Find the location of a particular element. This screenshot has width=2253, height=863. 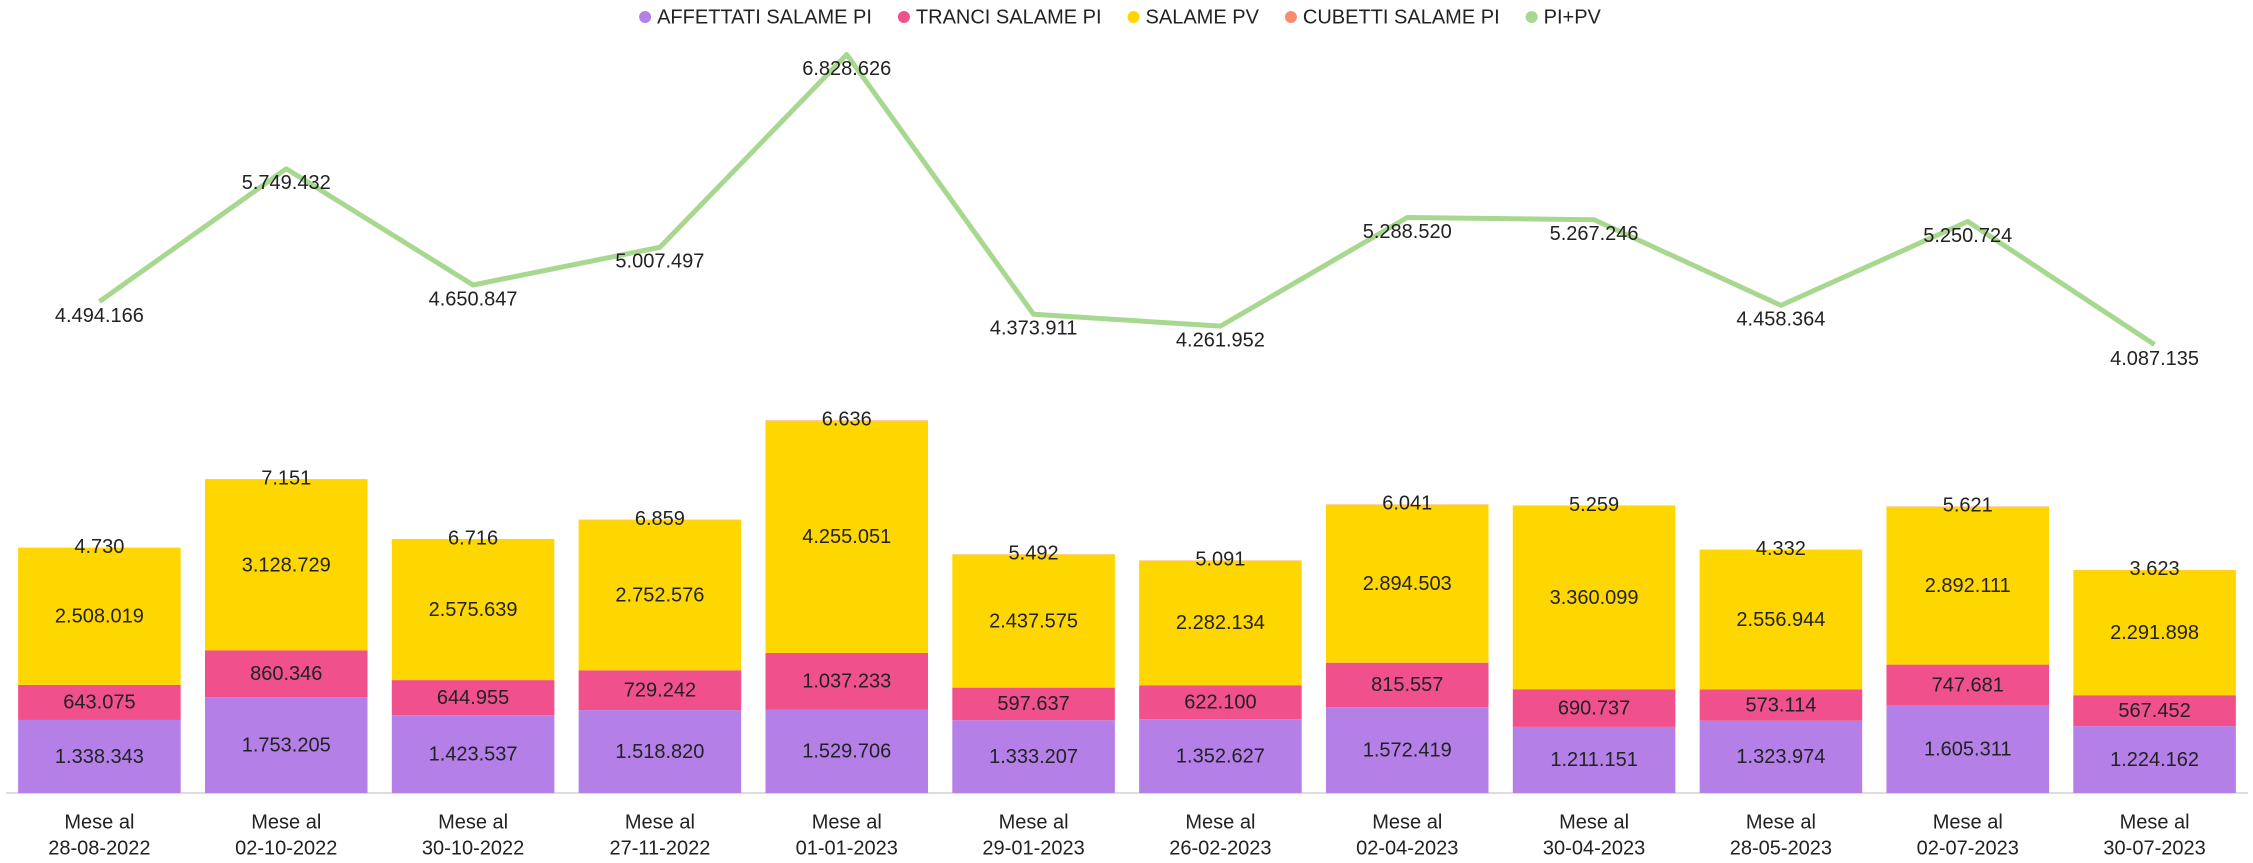

data-label: 567.452 is located at coordinates (2154, 711).